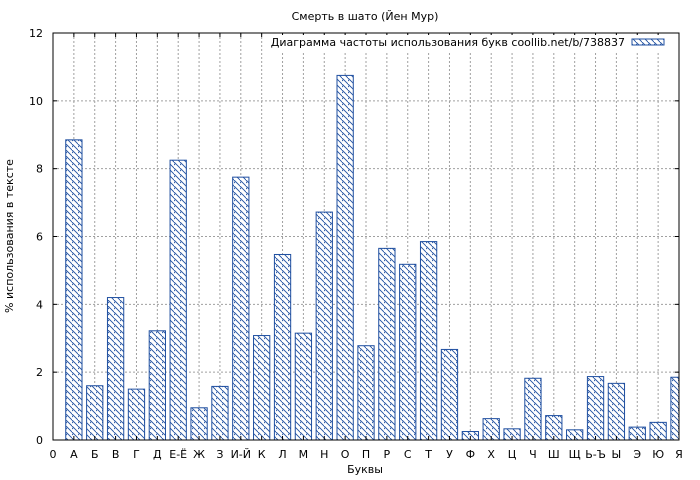 This screenshot has width=700, height=480. I want to click on x-tick-label: Г, so click(136, 454).